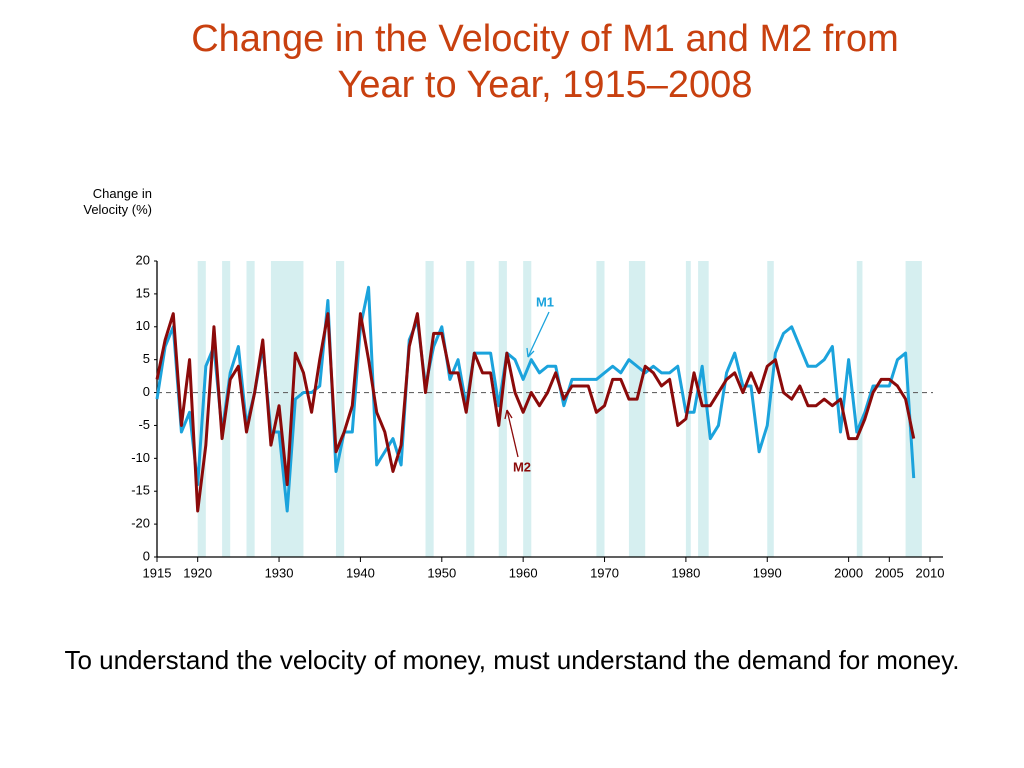  Describe the element at coordinates (157, 572) in the screenshot. I see `x-tick-label: 1915` at that location.